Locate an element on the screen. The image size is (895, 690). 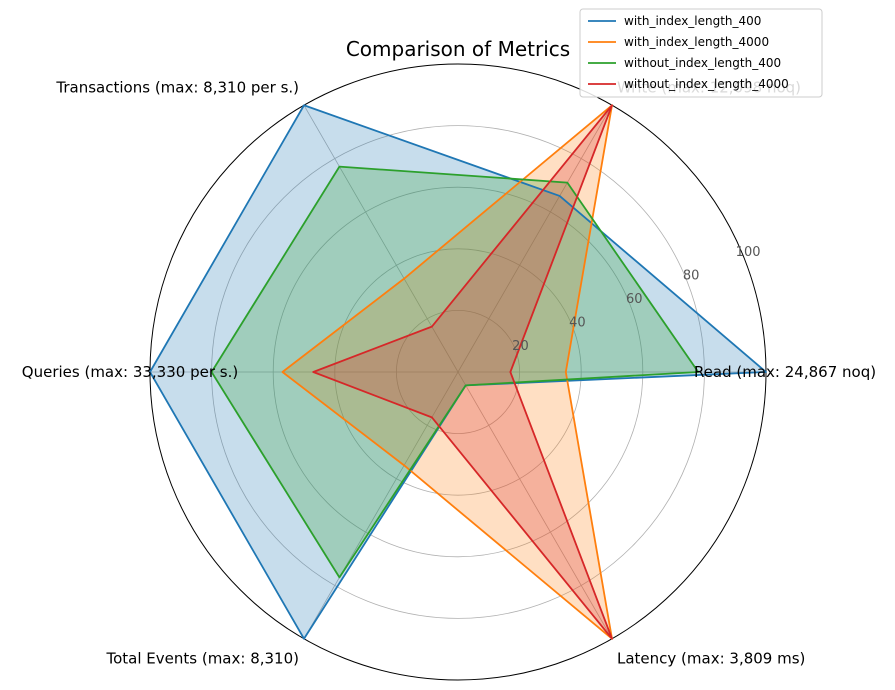
radial-tick-label: 60 is located at coordinates (634, 299).